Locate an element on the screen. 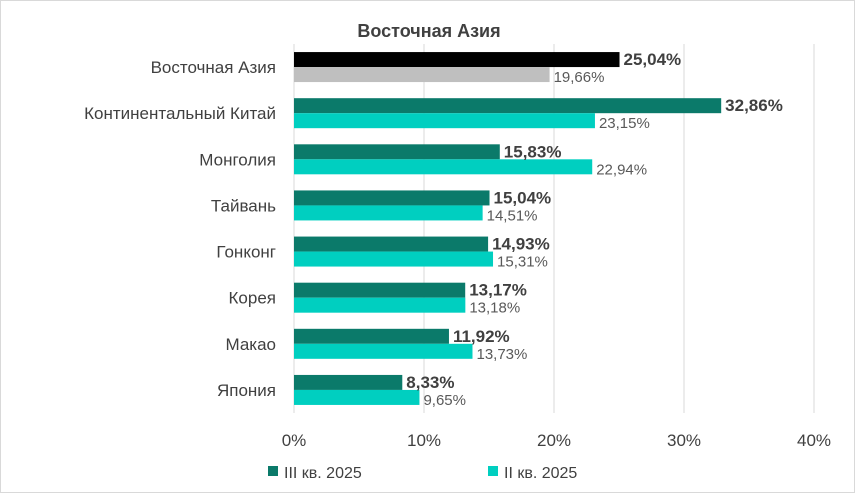  data-label-q2: 19,66% is located at coordinates (579, 77).